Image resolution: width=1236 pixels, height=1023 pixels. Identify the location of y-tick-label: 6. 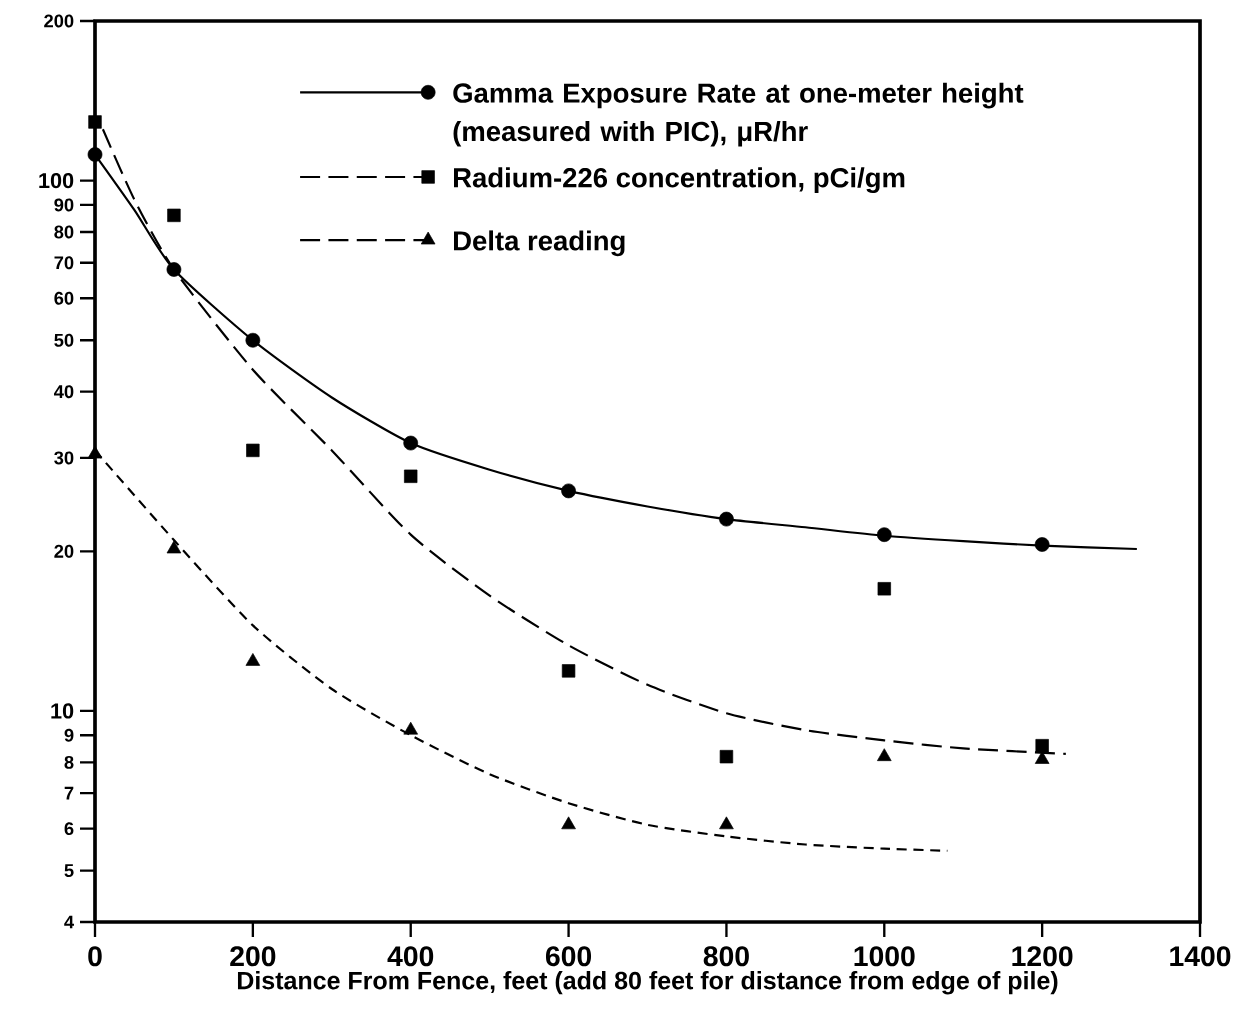
(69, 829).